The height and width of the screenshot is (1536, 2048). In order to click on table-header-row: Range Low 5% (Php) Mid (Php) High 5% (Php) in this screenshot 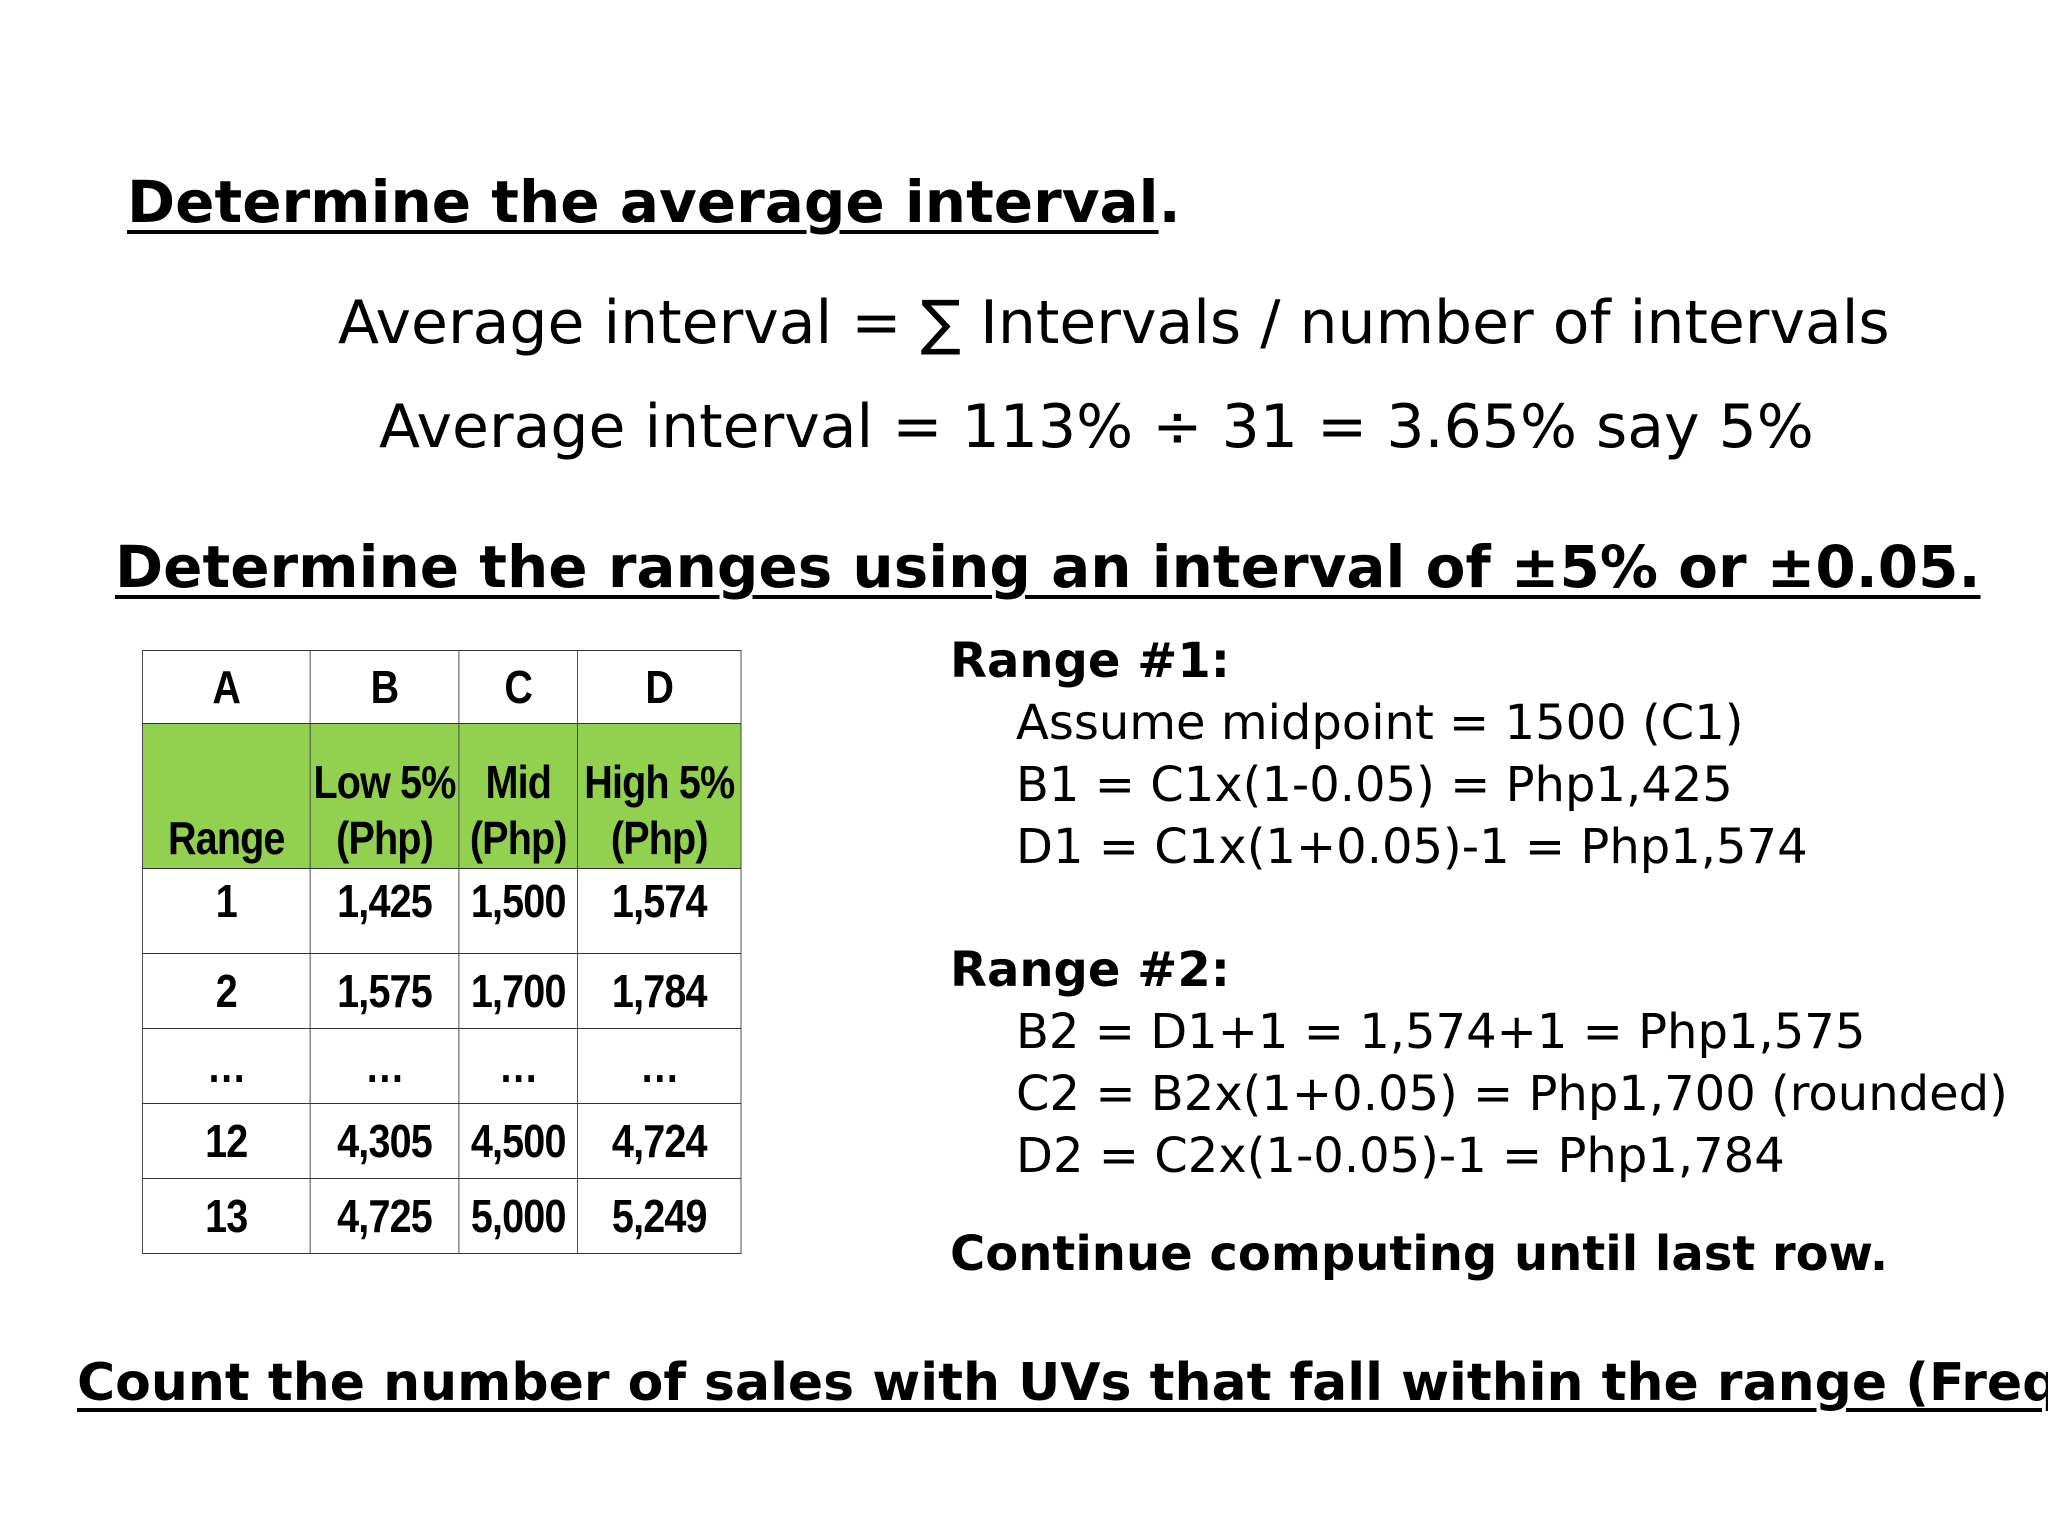, I will do `click(441, 796)`.